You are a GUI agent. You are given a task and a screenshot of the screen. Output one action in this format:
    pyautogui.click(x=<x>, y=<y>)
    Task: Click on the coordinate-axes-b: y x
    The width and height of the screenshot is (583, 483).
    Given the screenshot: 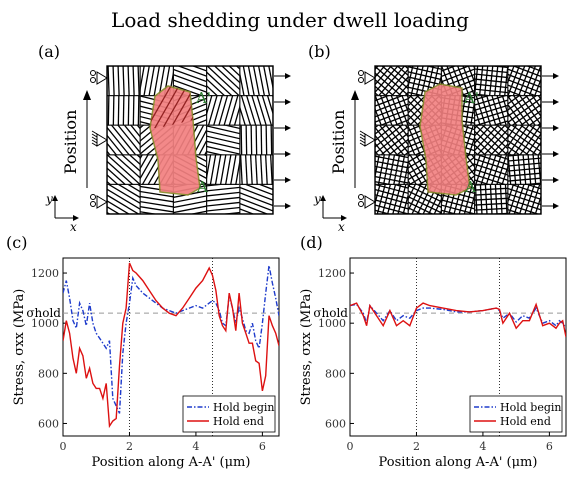 What is the action you would take?
    pyautogui.click(x=330, y=213)
    